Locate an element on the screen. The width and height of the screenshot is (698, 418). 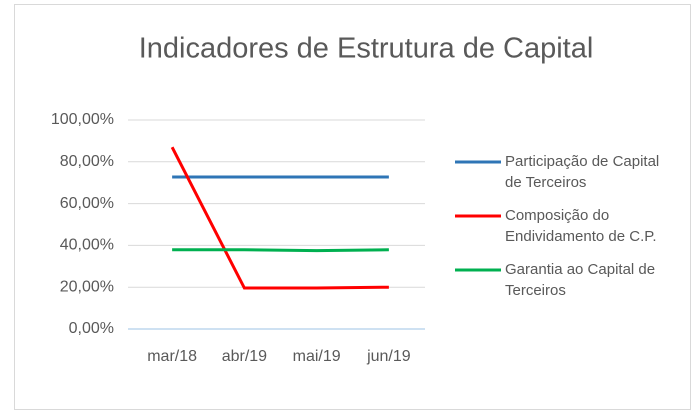
x-tick-label: mai/19 is located at coordinates (317, 356).